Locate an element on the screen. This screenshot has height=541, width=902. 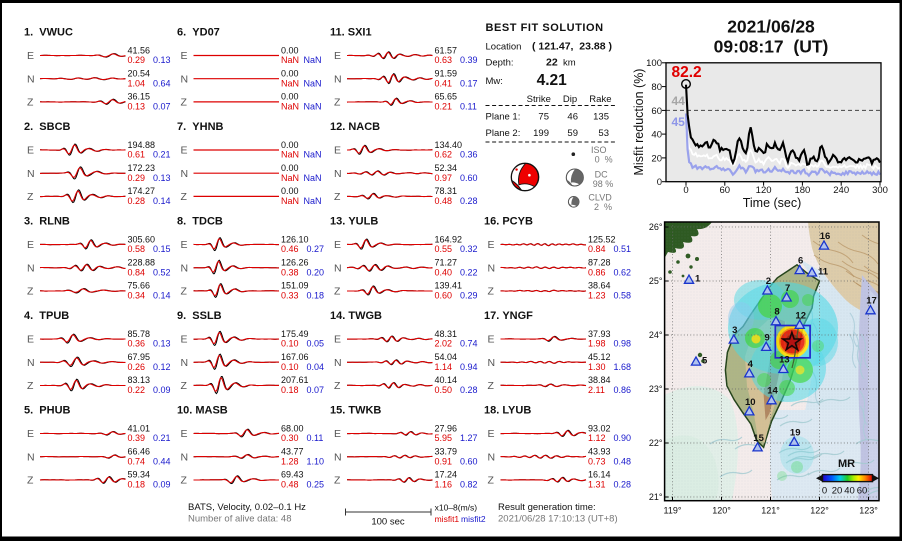
svg-text: 1.68 is located at coordinates (623, 367).